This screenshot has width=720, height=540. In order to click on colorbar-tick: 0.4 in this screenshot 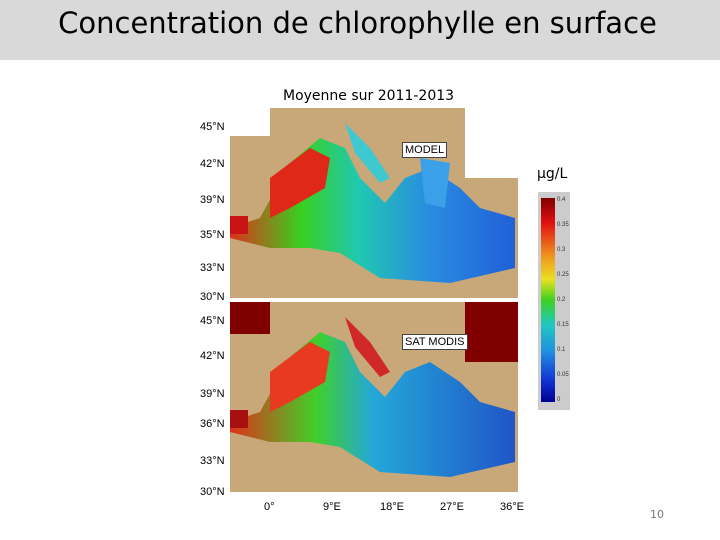, I will do `click(561, 200)`.